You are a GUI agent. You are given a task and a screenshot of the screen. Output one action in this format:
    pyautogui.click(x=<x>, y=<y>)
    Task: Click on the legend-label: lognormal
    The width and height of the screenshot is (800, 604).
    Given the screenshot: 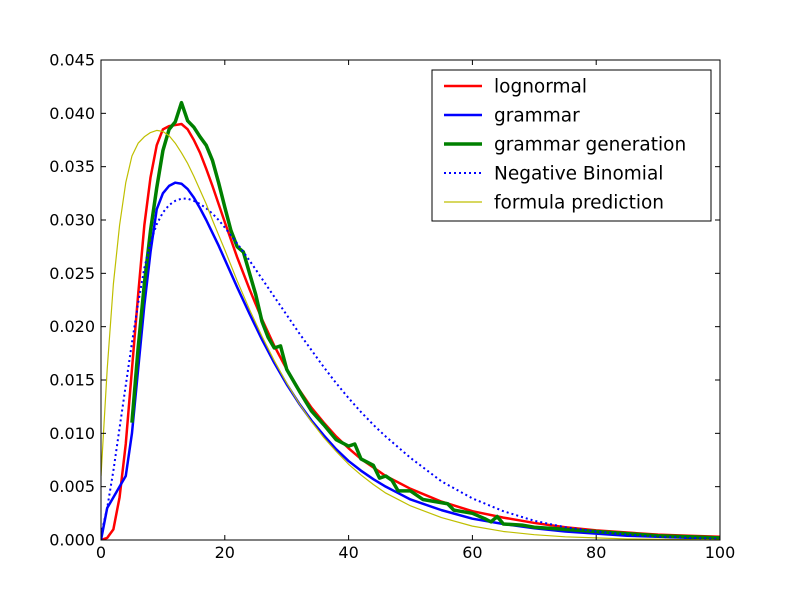 What is the action you would take?
    pyautogui.click(x=540, y=87)
    